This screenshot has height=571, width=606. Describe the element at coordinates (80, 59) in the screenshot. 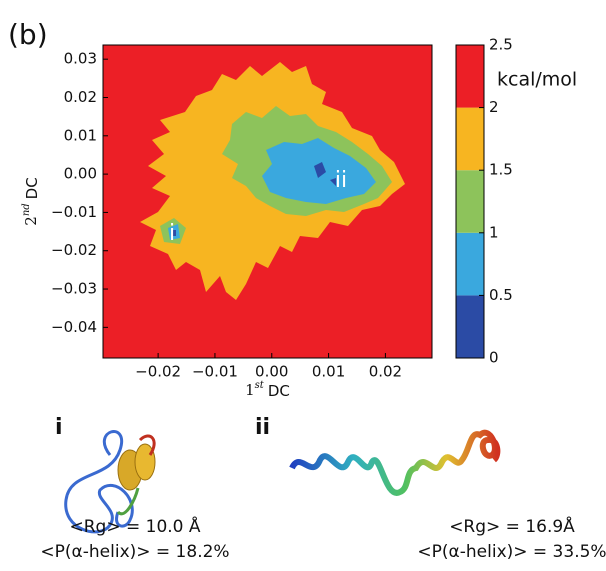

I see `y-tick-label: 0.03` at that location.